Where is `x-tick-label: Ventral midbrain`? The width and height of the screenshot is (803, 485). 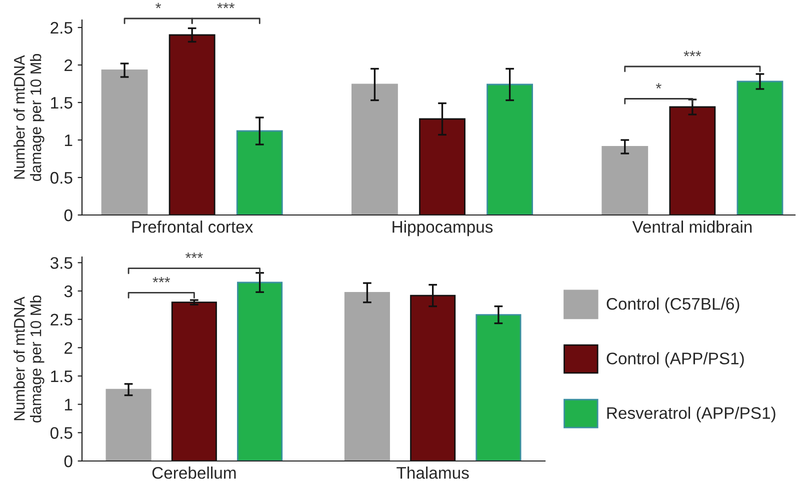
x-tick-label: Ventral midbrain is located at coordinates (692, 226).